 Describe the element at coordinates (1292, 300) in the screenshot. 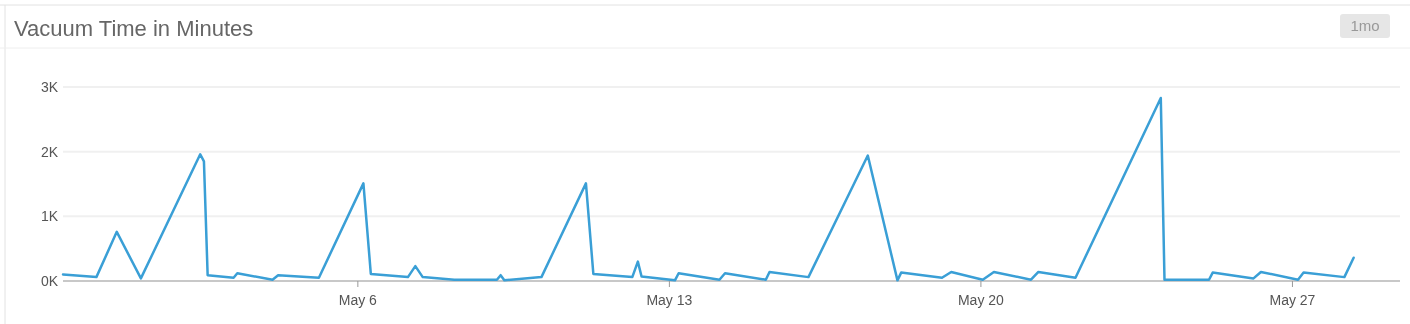

I see `x-tick-label: May 27` at that location.